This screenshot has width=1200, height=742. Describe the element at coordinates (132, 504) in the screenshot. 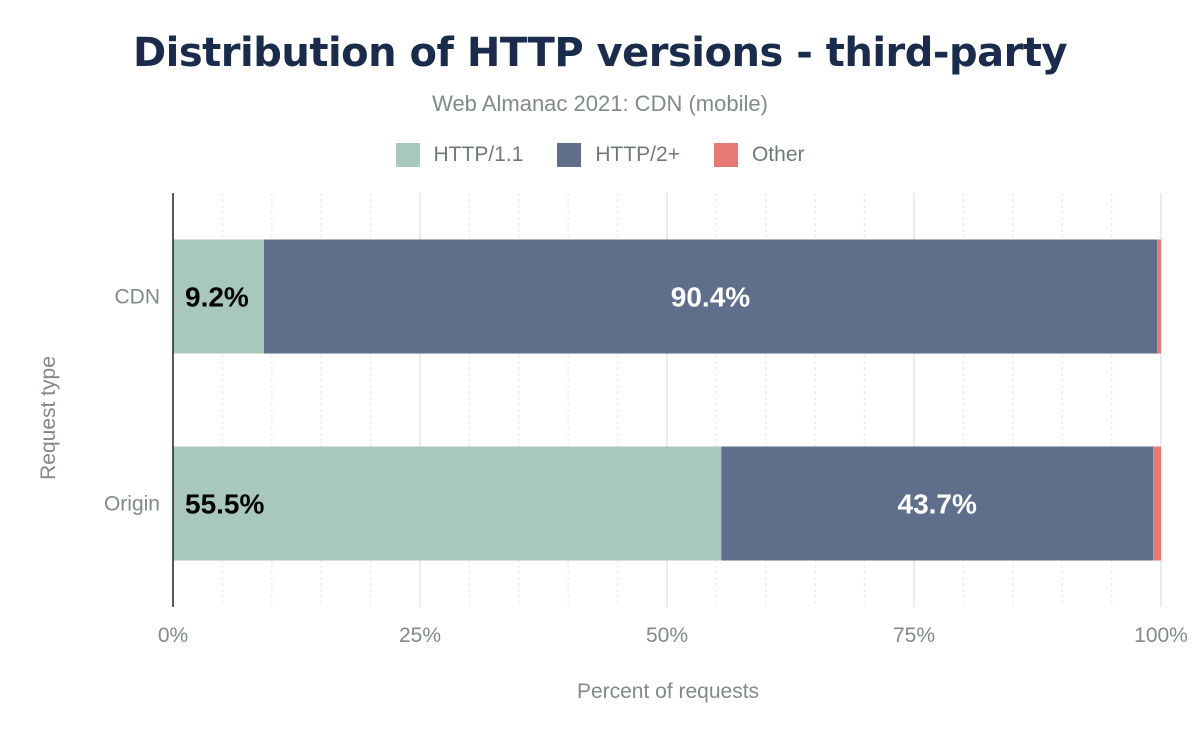

I see `y-tick-label: Origin` at that location.